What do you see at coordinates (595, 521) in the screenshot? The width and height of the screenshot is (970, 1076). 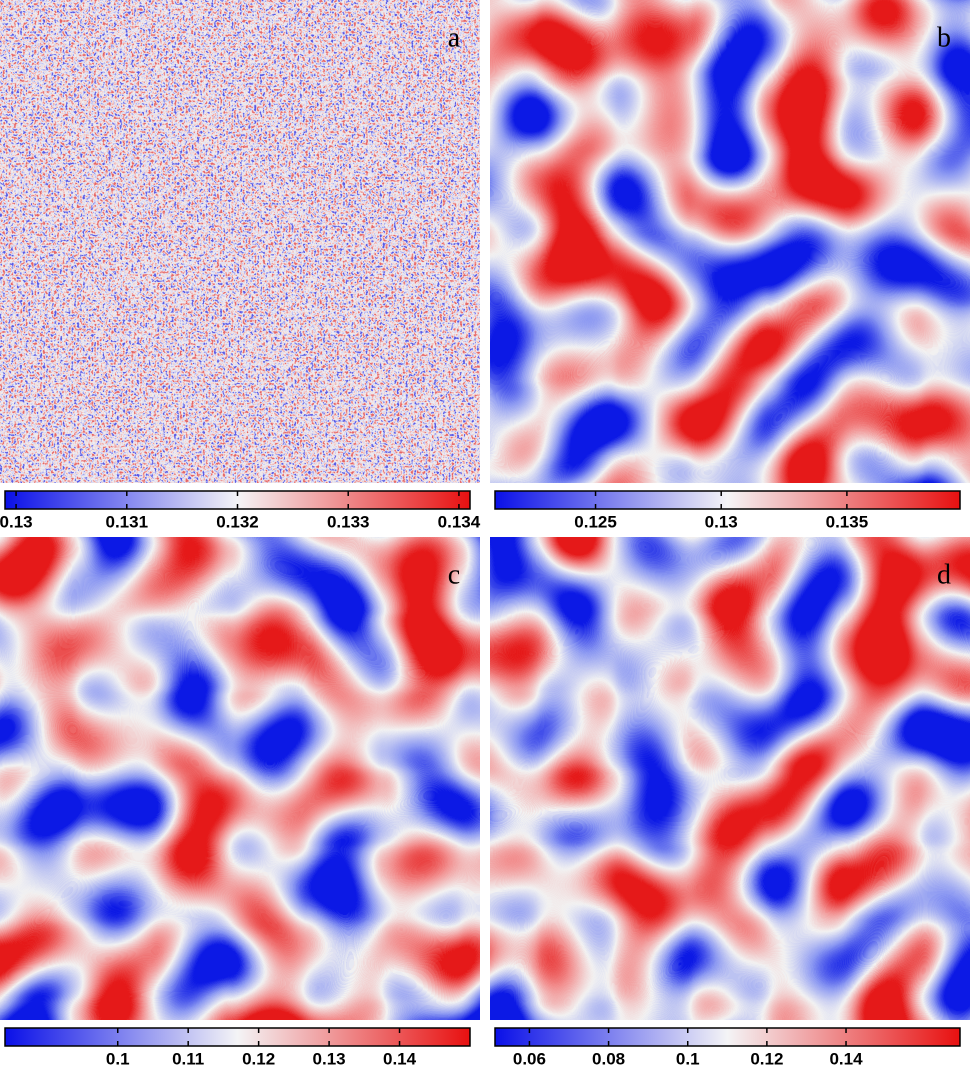 I see `x-tick-label: 0.125` at bounding box center [595, 521].